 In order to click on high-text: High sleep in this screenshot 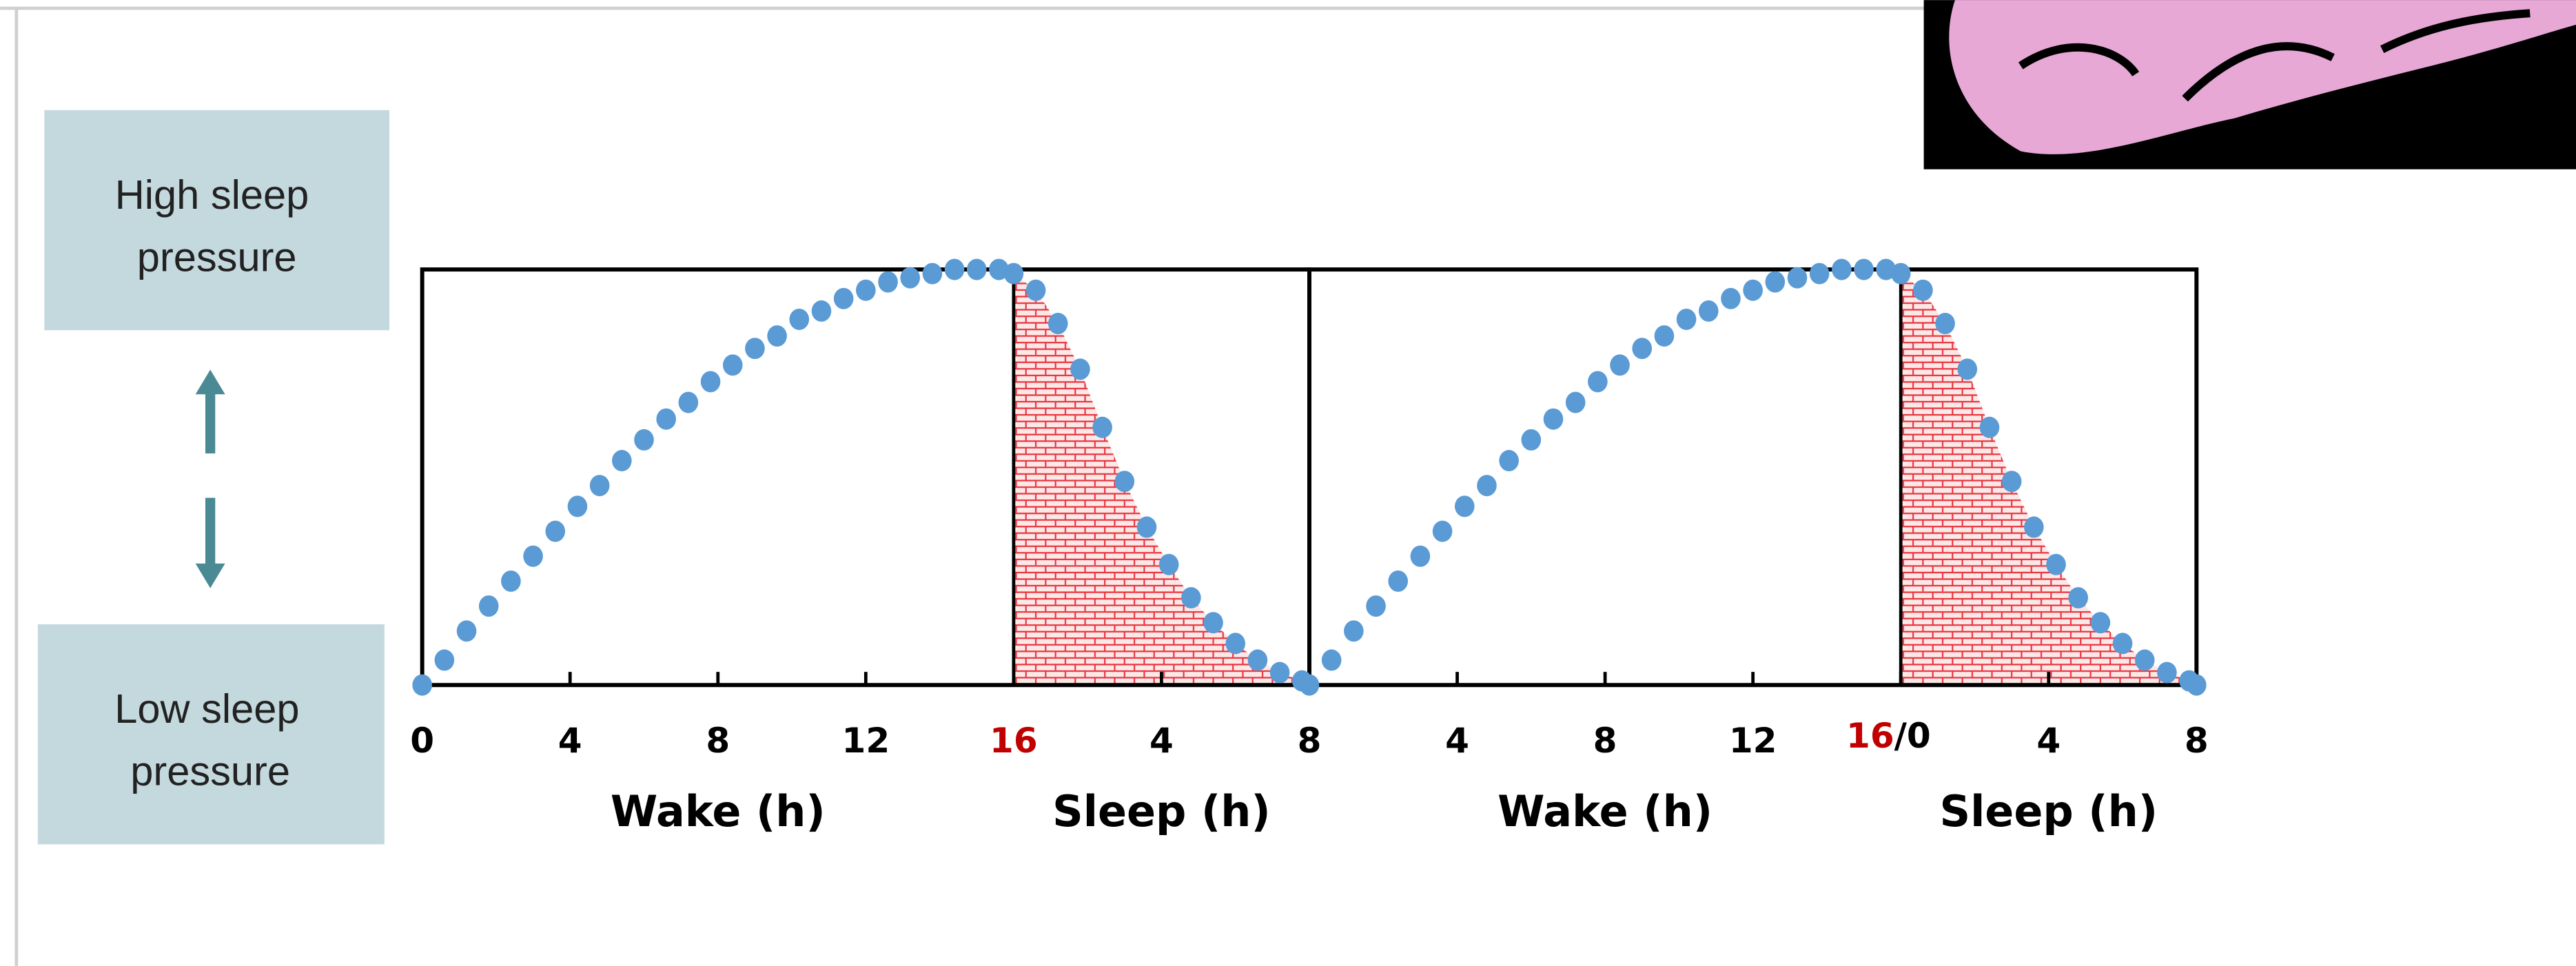, I will do `click(212, 195)`.